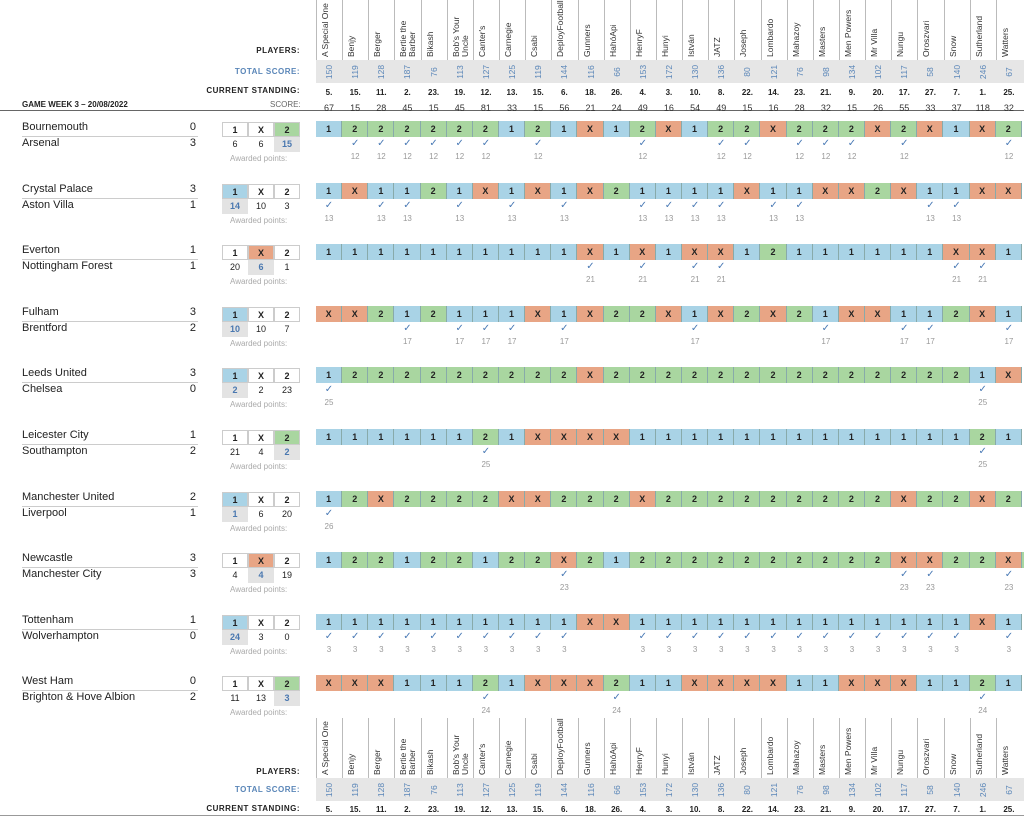 This screenshot has width=1024, height=818. I want to click on player-name-column: Bob's Your Uncle, so click(459, 748).